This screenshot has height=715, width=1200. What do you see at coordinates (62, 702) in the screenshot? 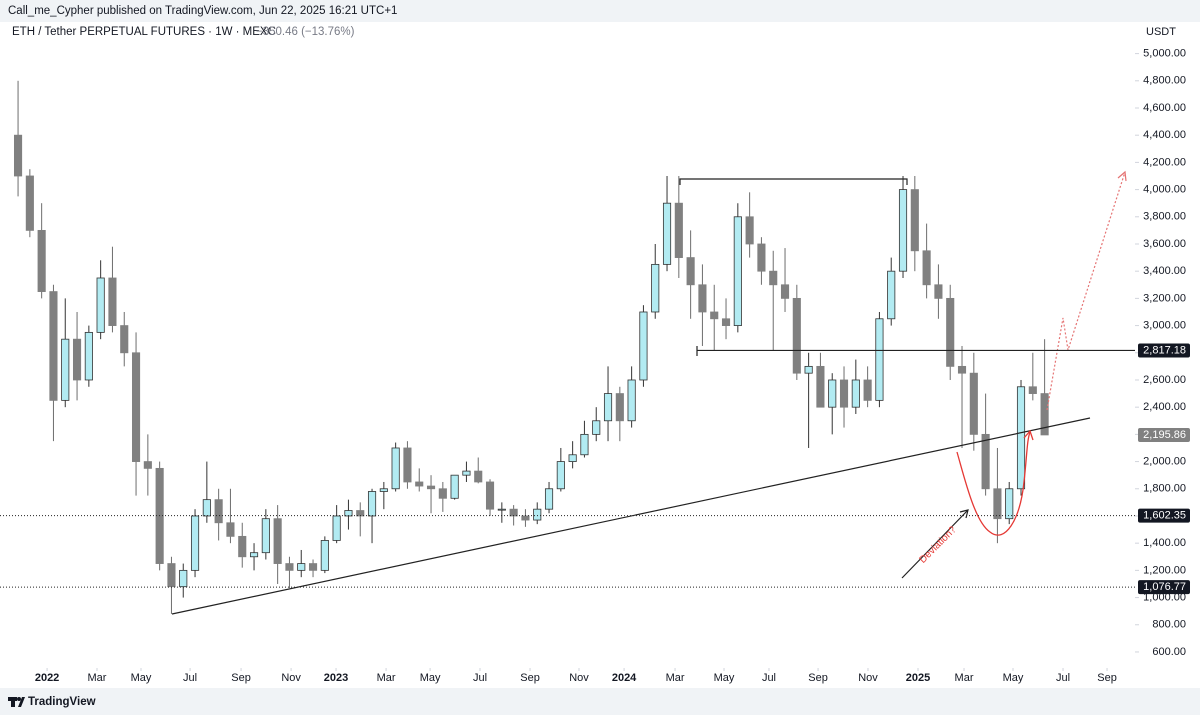
I see `brand: TradingView` at bounding box center [62, 702].